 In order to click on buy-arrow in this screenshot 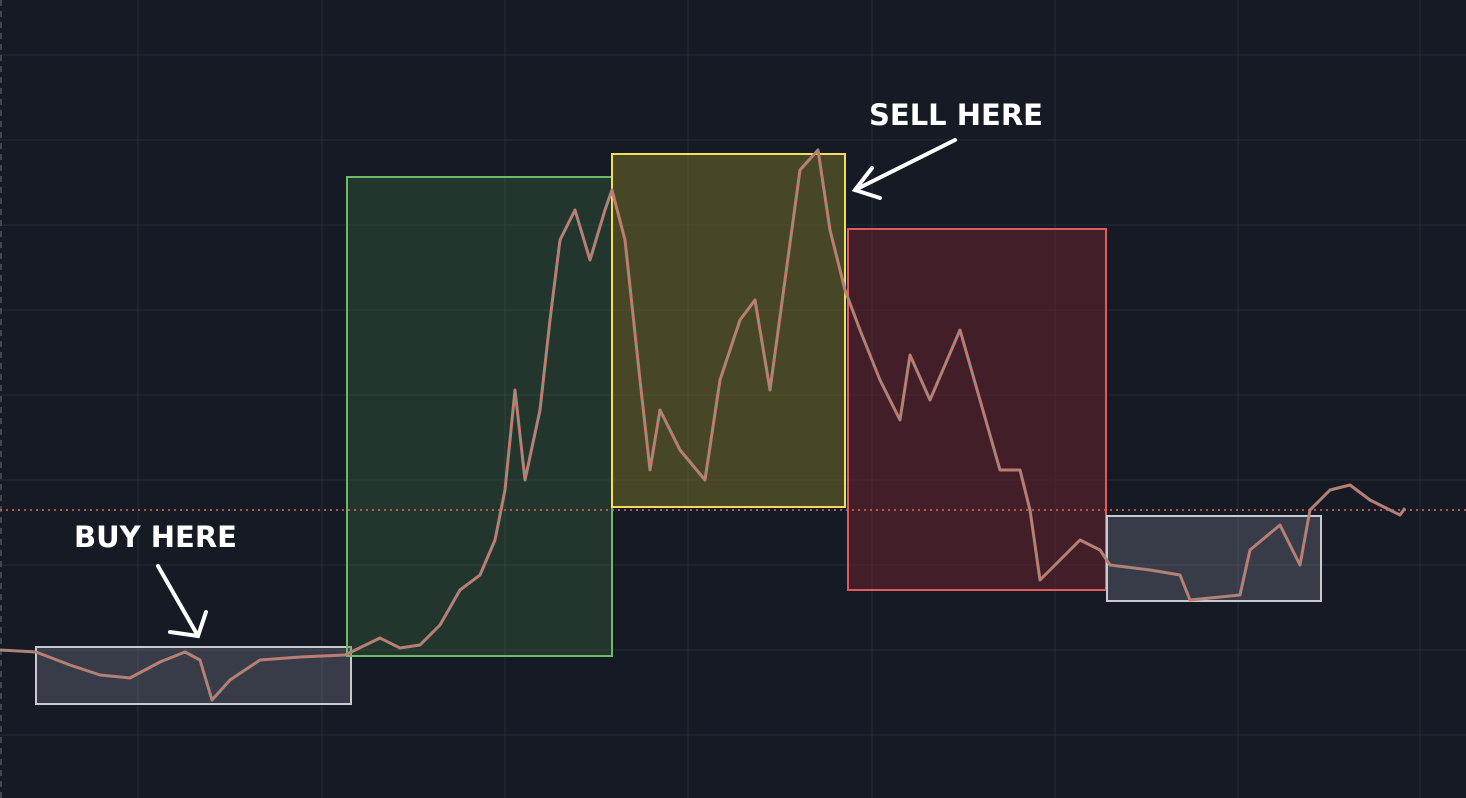, I will do `click(182, 601)`.